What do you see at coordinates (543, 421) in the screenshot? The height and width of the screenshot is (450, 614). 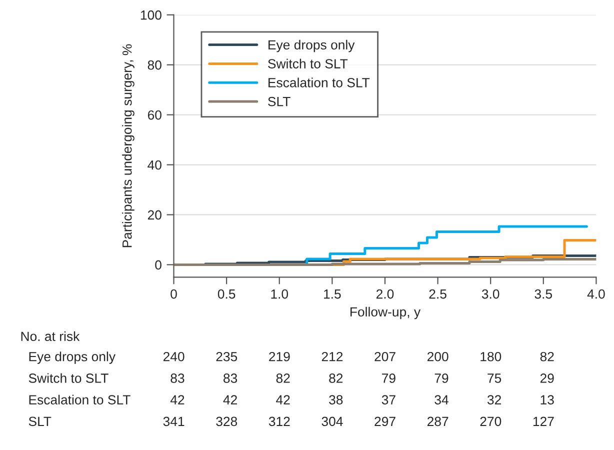 I see `text: 127` at bounding box center [543, 421].